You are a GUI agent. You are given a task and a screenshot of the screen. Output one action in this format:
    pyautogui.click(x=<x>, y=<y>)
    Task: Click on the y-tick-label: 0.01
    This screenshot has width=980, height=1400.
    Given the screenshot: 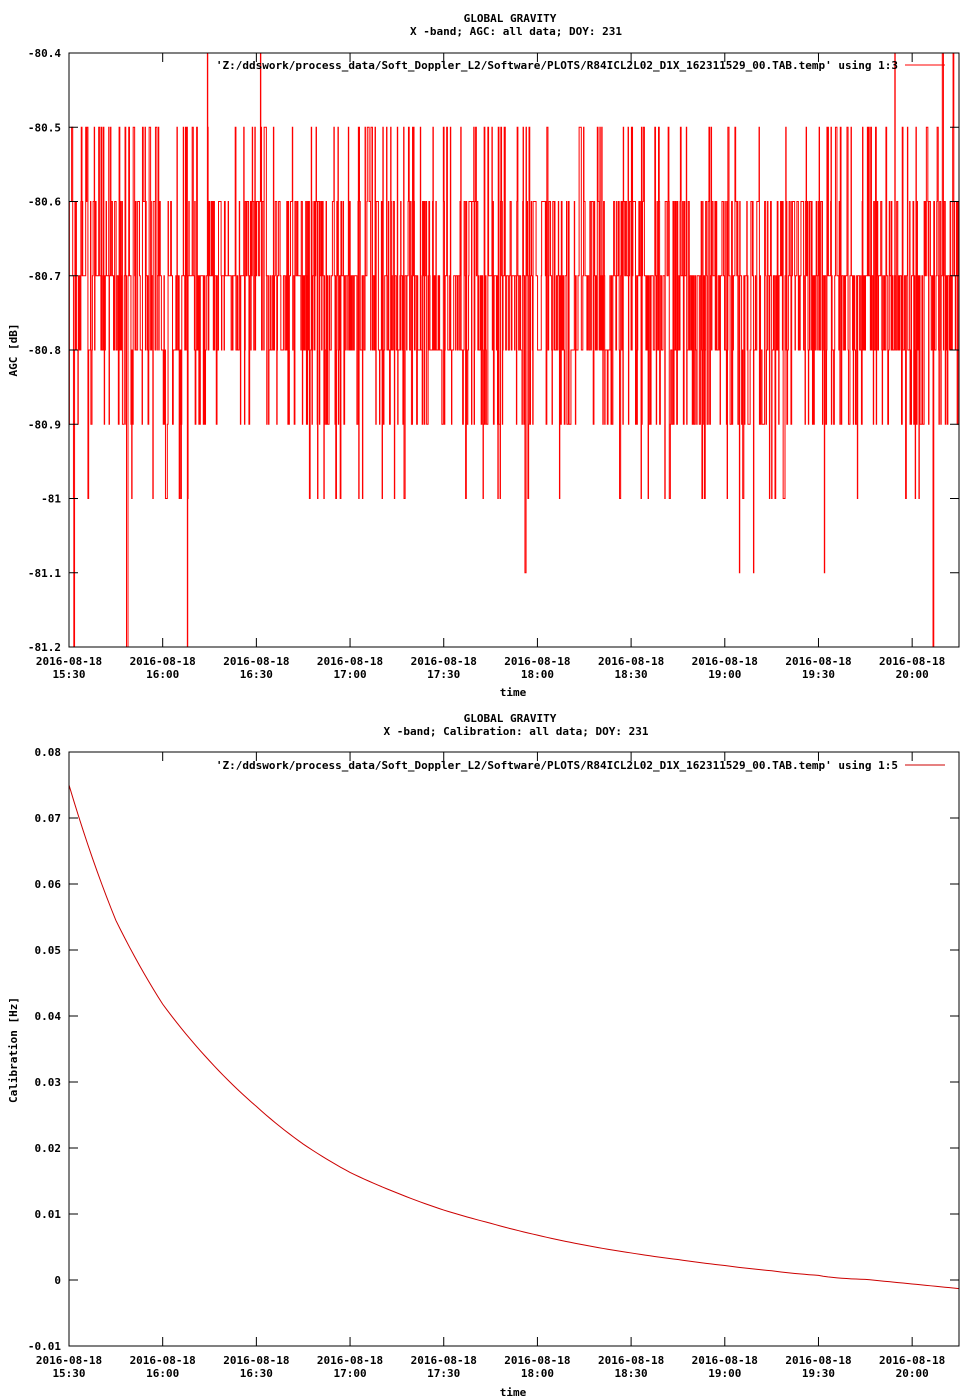 What is the action you would take?
    pyautogui.click(x=48, y=1214)
    